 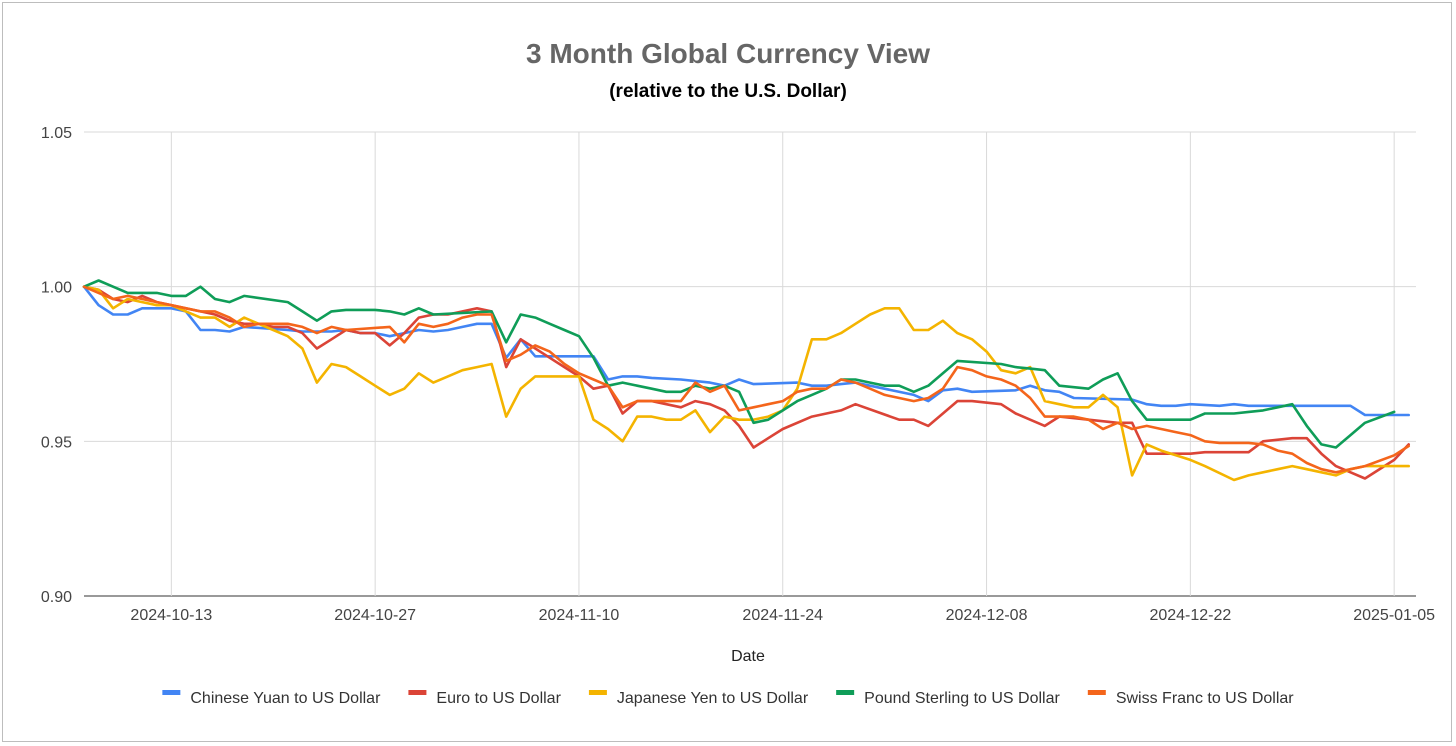 I want to click on legend-label: Pound Sterling to US Dollar, so click(x=962, y=698).